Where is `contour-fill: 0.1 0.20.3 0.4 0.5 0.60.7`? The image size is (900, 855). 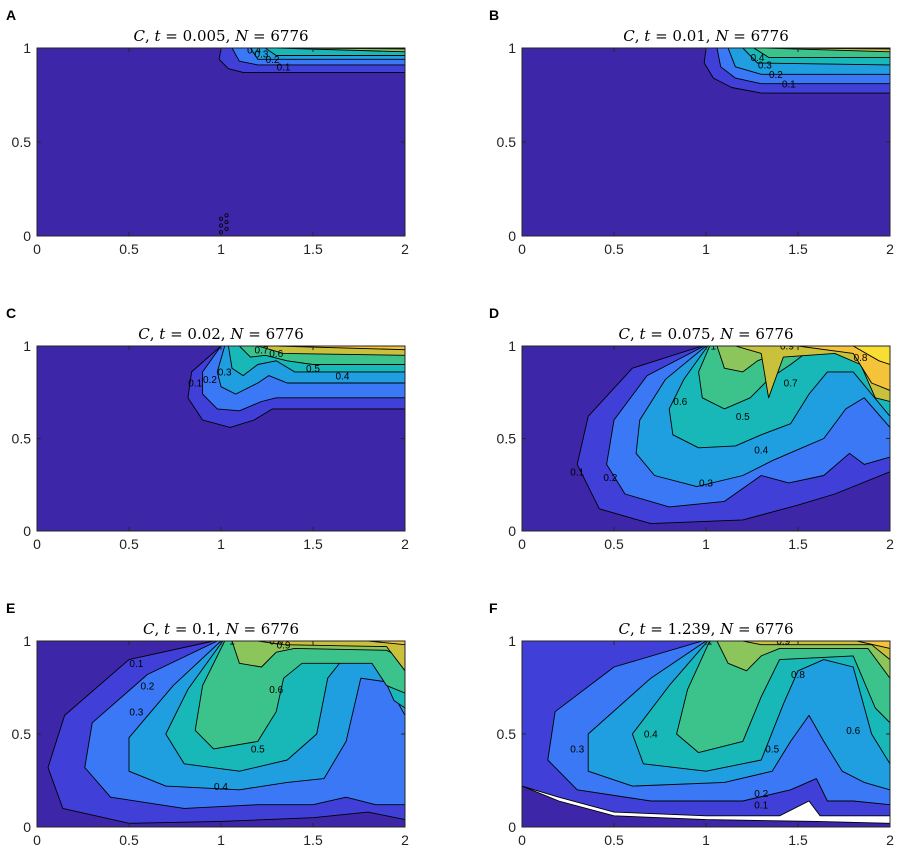 contour-fill: 0.1 0.20.3 0.4 0.5 0.60.7 is located at coordinates (221, 438).